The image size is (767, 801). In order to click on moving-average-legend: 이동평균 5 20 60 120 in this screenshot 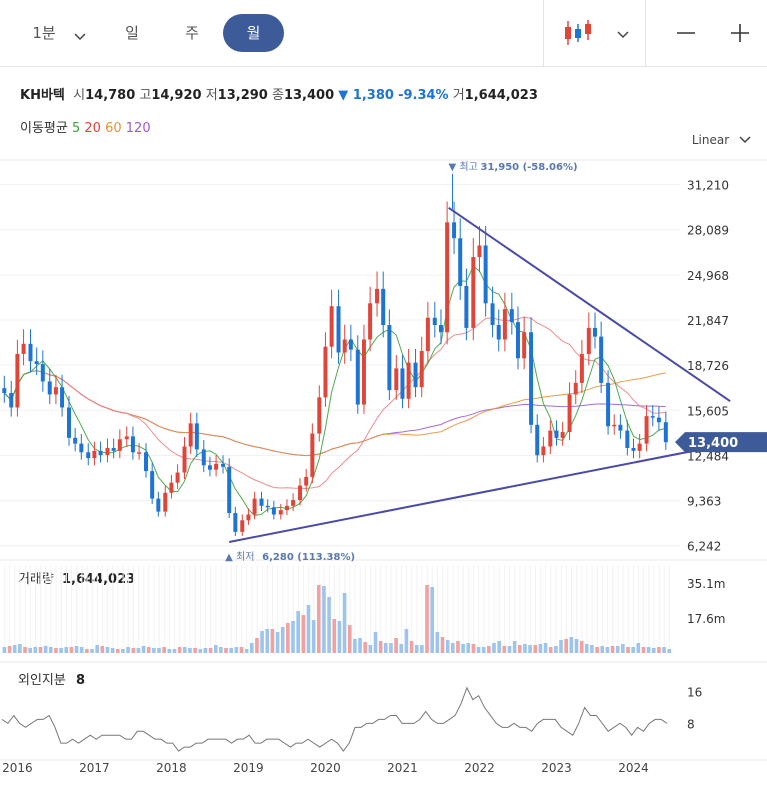, I will do `click(85, 126)`.